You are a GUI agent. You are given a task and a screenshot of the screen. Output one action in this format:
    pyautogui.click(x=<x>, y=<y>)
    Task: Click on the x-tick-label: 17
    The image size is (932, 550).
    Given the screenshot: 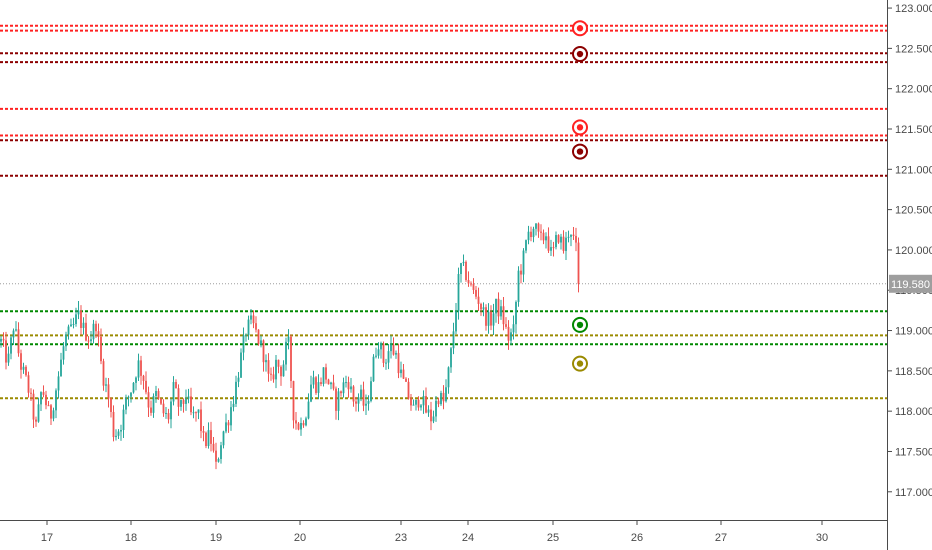 What is the action you would take?
    pyautogui.click(x=47, y=538)
    